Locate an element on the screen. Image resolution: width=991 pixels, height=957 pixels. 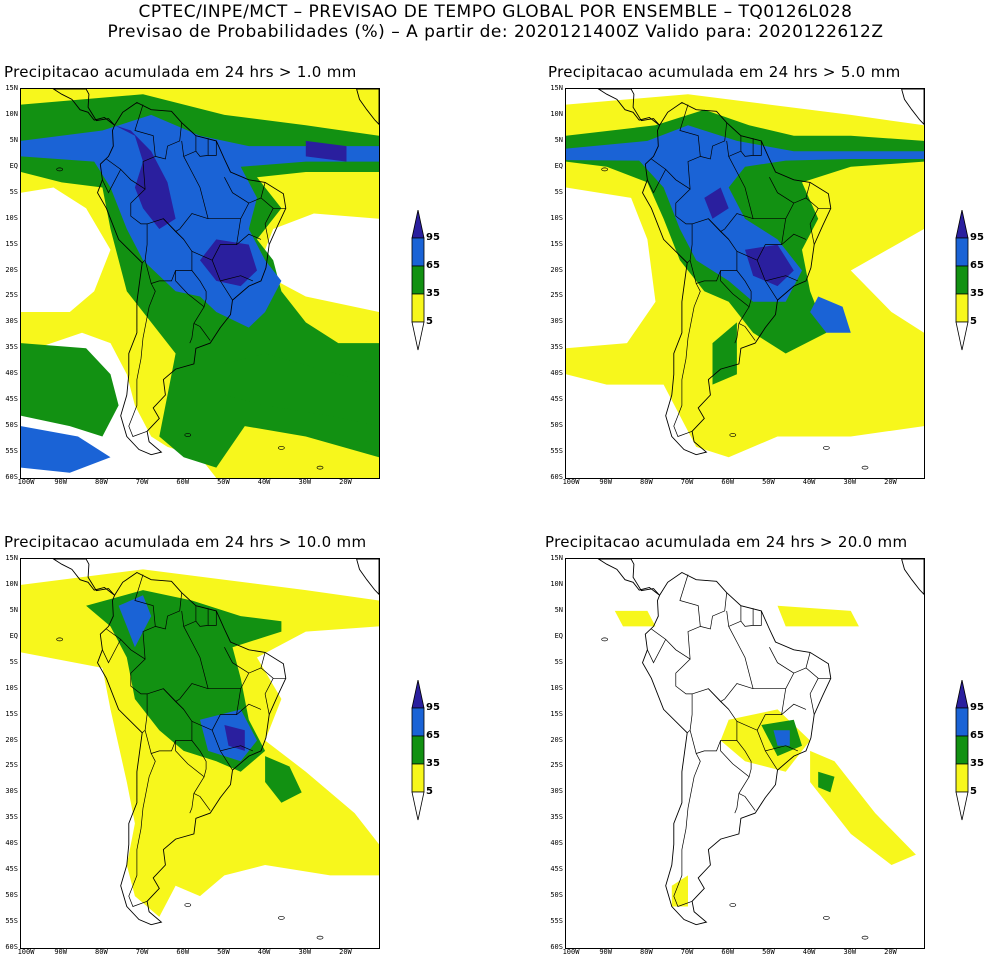
lat-tick-label: 60S is located at coordinates (11, 477).